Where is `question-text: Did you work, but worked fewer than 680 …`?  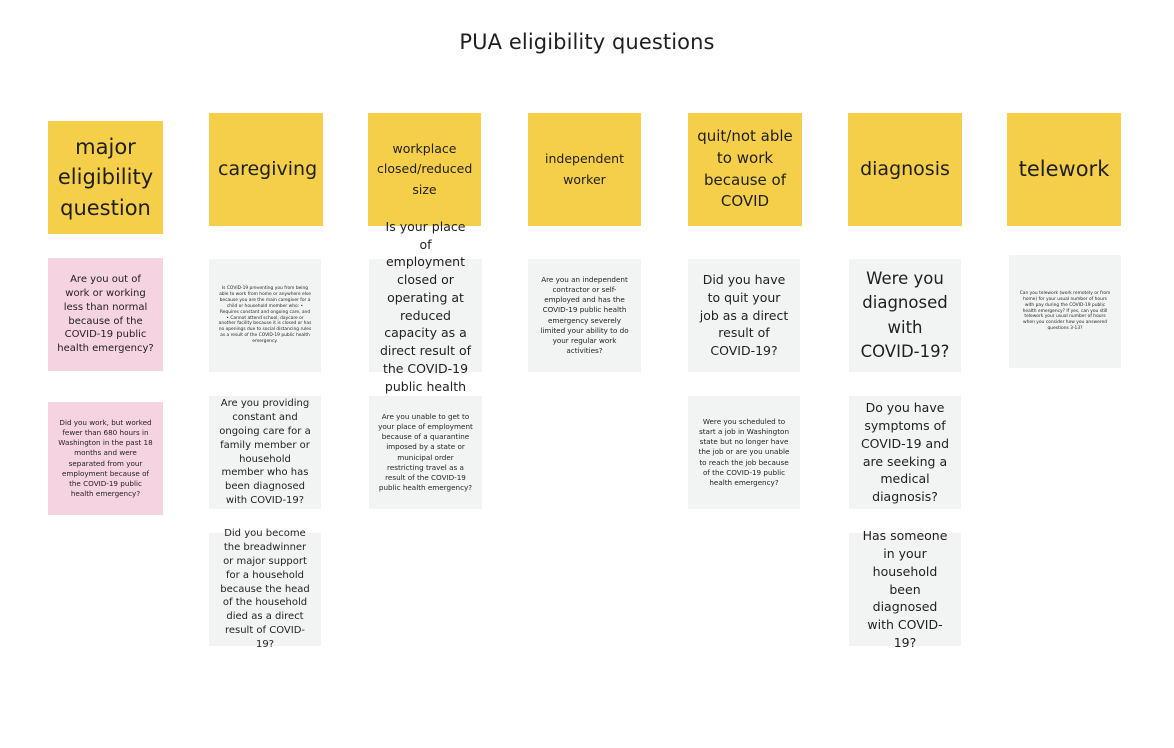 question-text: Did you work, but worked fewer than 680 … is located at coordinates (105, 458).